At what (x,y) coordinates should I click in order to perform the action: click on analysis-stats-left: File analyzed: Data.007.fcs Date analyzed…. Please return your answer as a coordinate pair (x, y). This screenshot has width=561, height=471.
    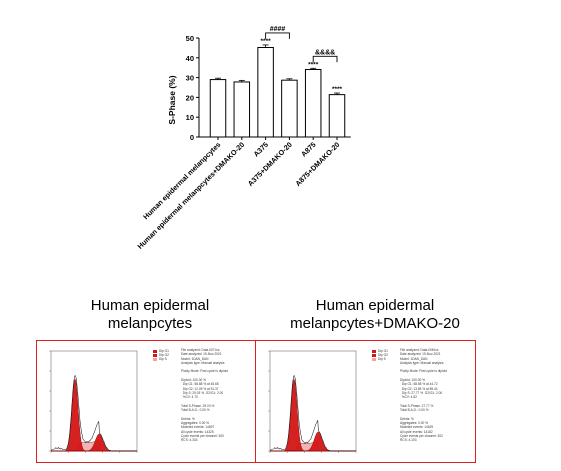
    Looking at the image, I should click on (218, 395).